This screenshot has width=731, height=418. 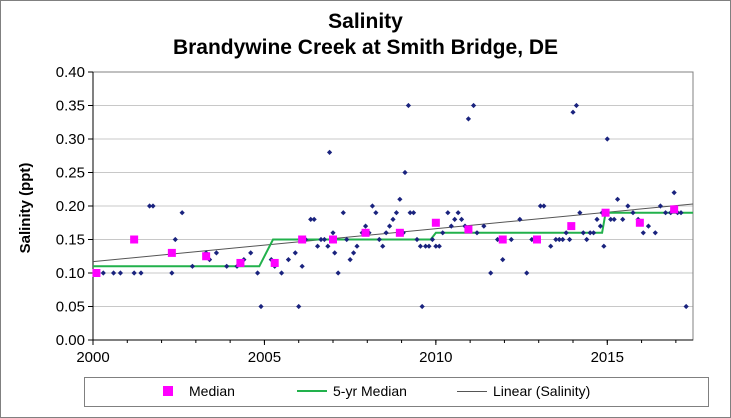 I want to click on y-tick-label: 0.00, so click(x=70, y=340).